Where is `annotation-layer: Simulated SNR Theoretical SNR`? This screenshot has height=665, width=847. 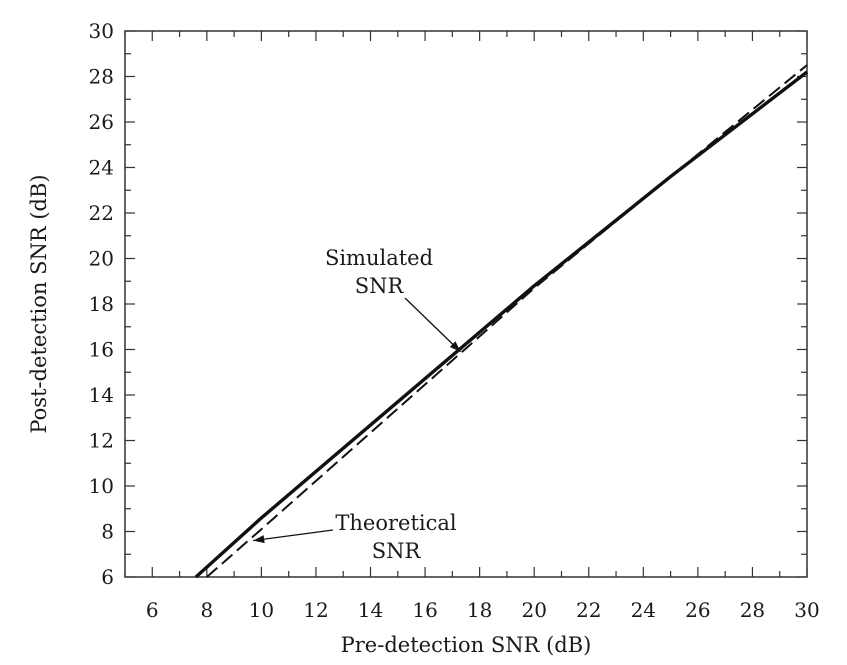
annotation-layer: Simulated SNR Theoretical SNR is located at coordinates (357, 404).